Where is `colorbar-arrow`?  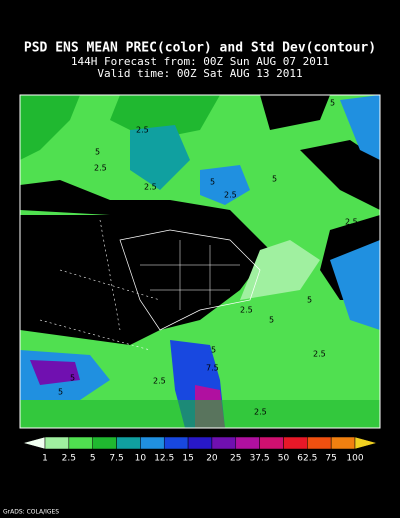
colorbar-arrow is located at coordinates (366, 443).